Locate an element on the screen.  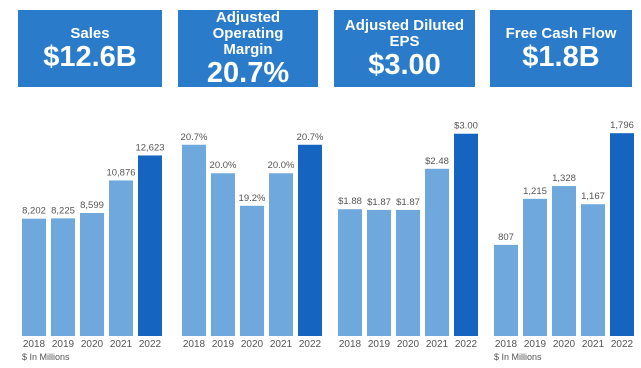
value-label: 8,599 is located at coordinates (92, 205).